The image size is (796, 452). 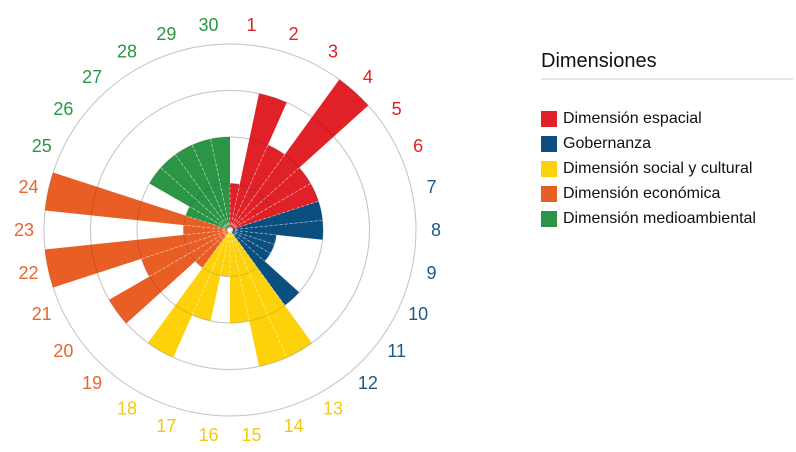 What do you see at coordinates (42, 146) in the screenshot?
I see `axis-label-25: 25` at bounding box center [42, 146].